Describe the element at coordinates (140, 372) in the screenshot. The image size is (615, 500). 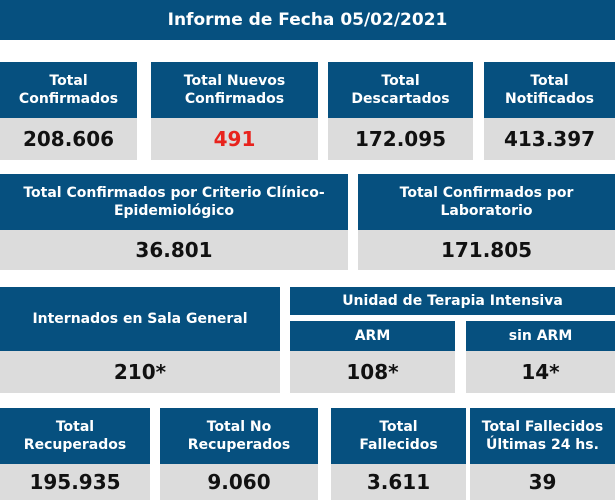
I see `sala-general-value: 210*` at that location.